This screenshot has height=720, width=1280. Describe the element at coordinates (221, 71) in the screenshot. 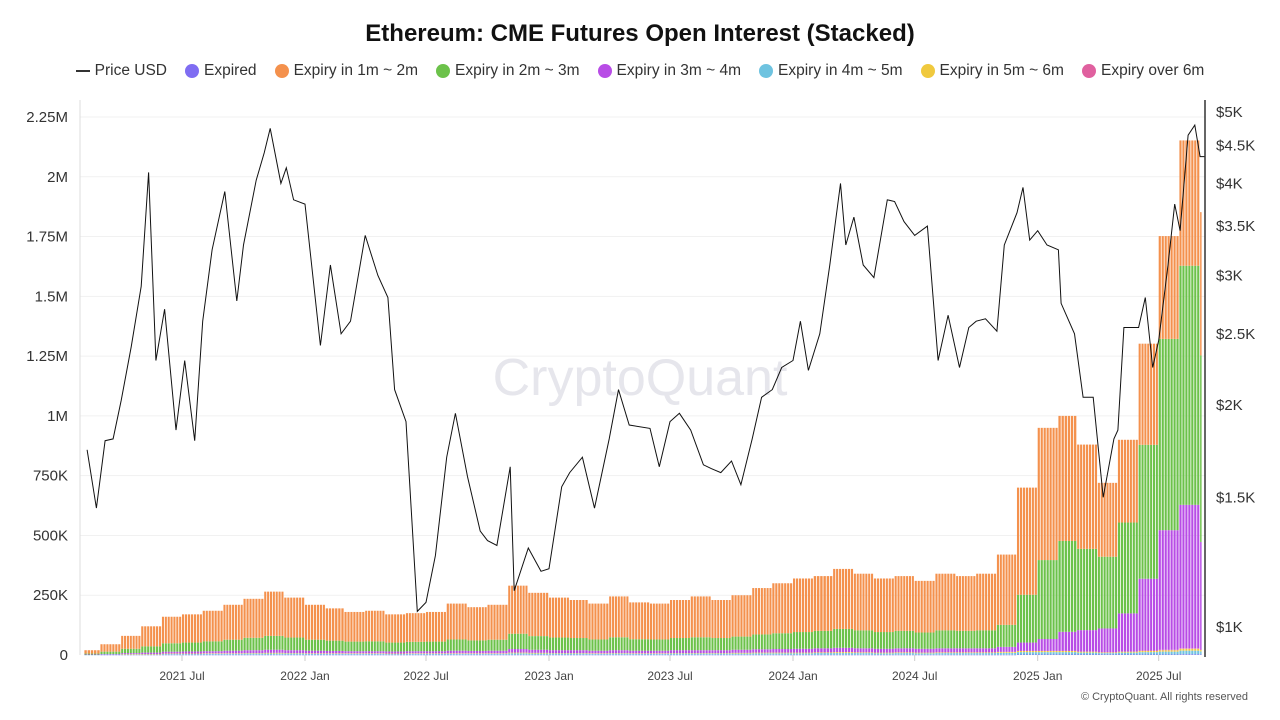

I see `legend-item: Expired` at that location.